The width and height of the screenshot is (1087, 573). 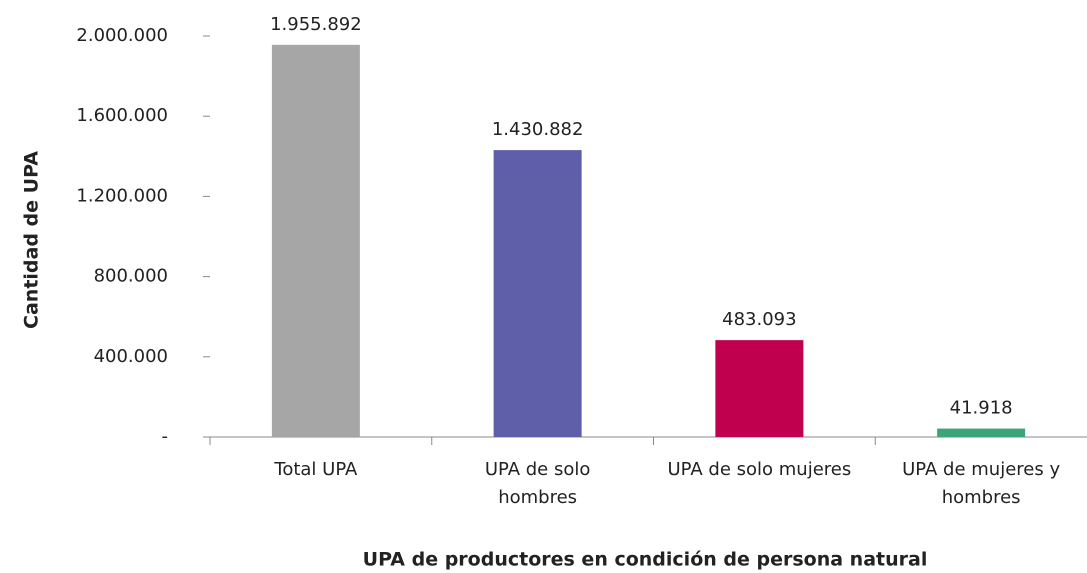 What do you see at coordinates (759, 319) in the screenshot?
I see `data-label: 483.093` at bounding box center [759, 319].